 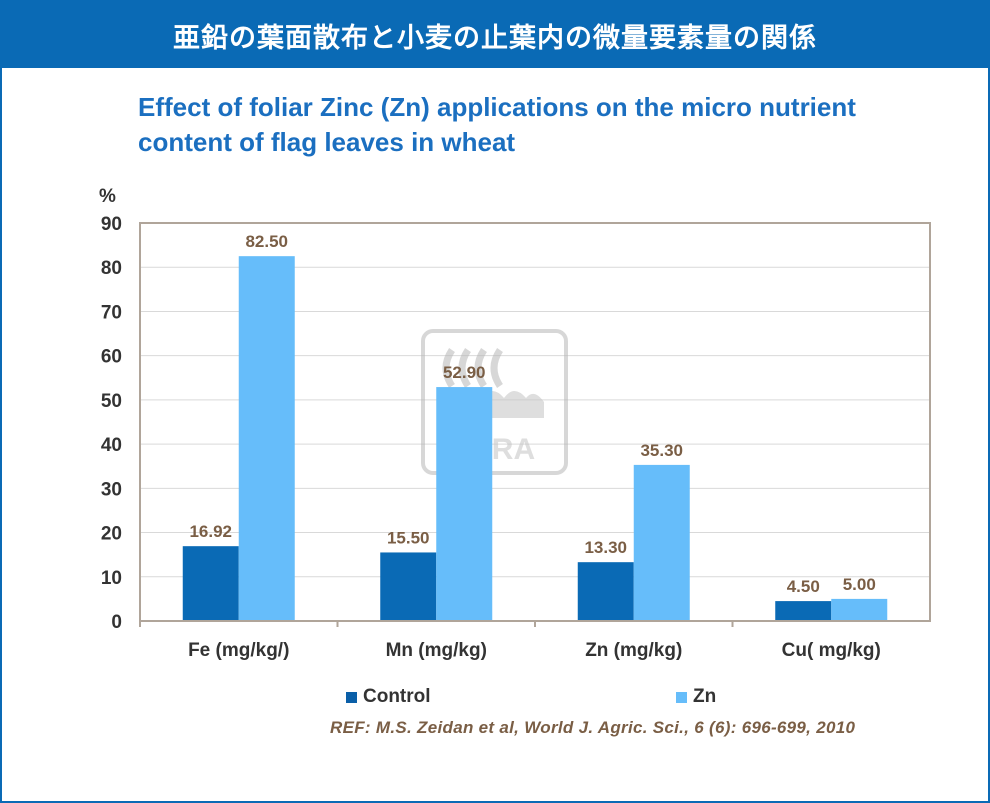 What do you see at coordinates (111, 489) in the screenshot?
I see `y-tick-label: 30` at bounding box center [111, 489].